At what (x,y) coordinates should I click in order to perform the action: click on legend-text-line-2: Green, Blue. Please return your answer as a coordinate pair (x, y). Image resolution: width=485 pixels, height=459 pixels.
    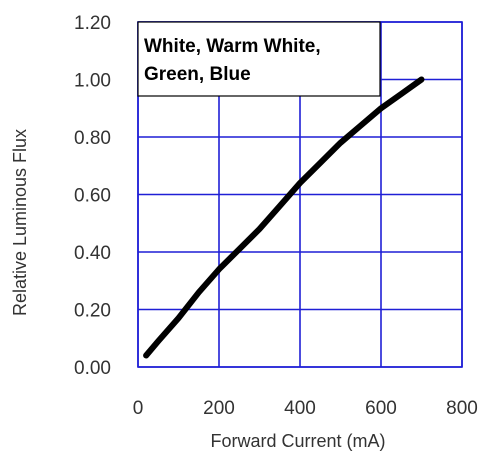
    Looking at the image, I should click on (197, 74).